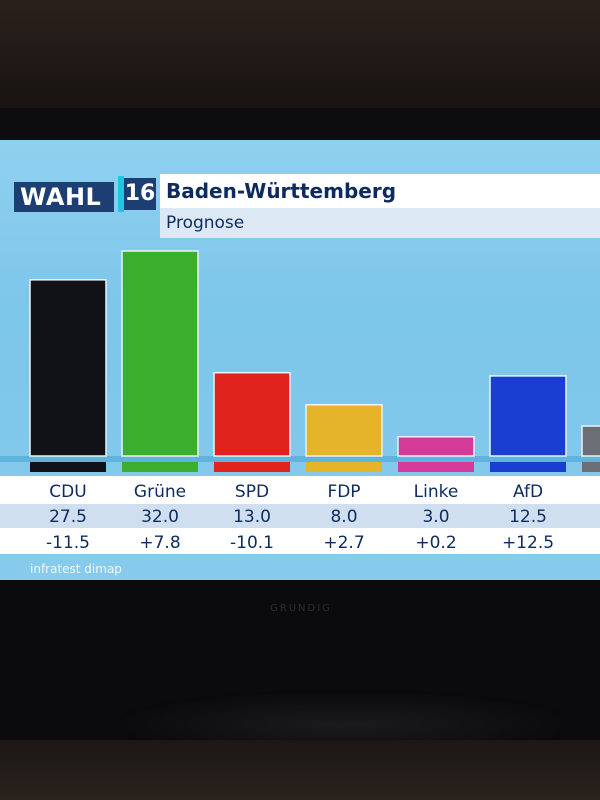  Describe the element at coordinates (435, 543) in the screenshot. I see `change-label: +0.2` at that location.